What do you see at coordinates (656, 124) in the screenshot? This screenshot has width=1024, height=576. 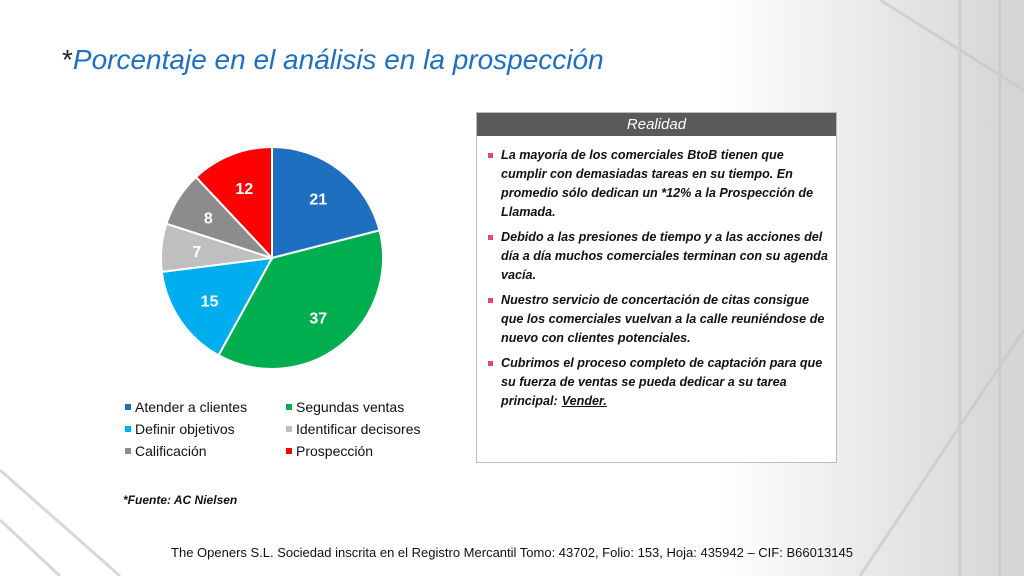 I see `panel-header: Realidad` at bounding box center [656, 124].